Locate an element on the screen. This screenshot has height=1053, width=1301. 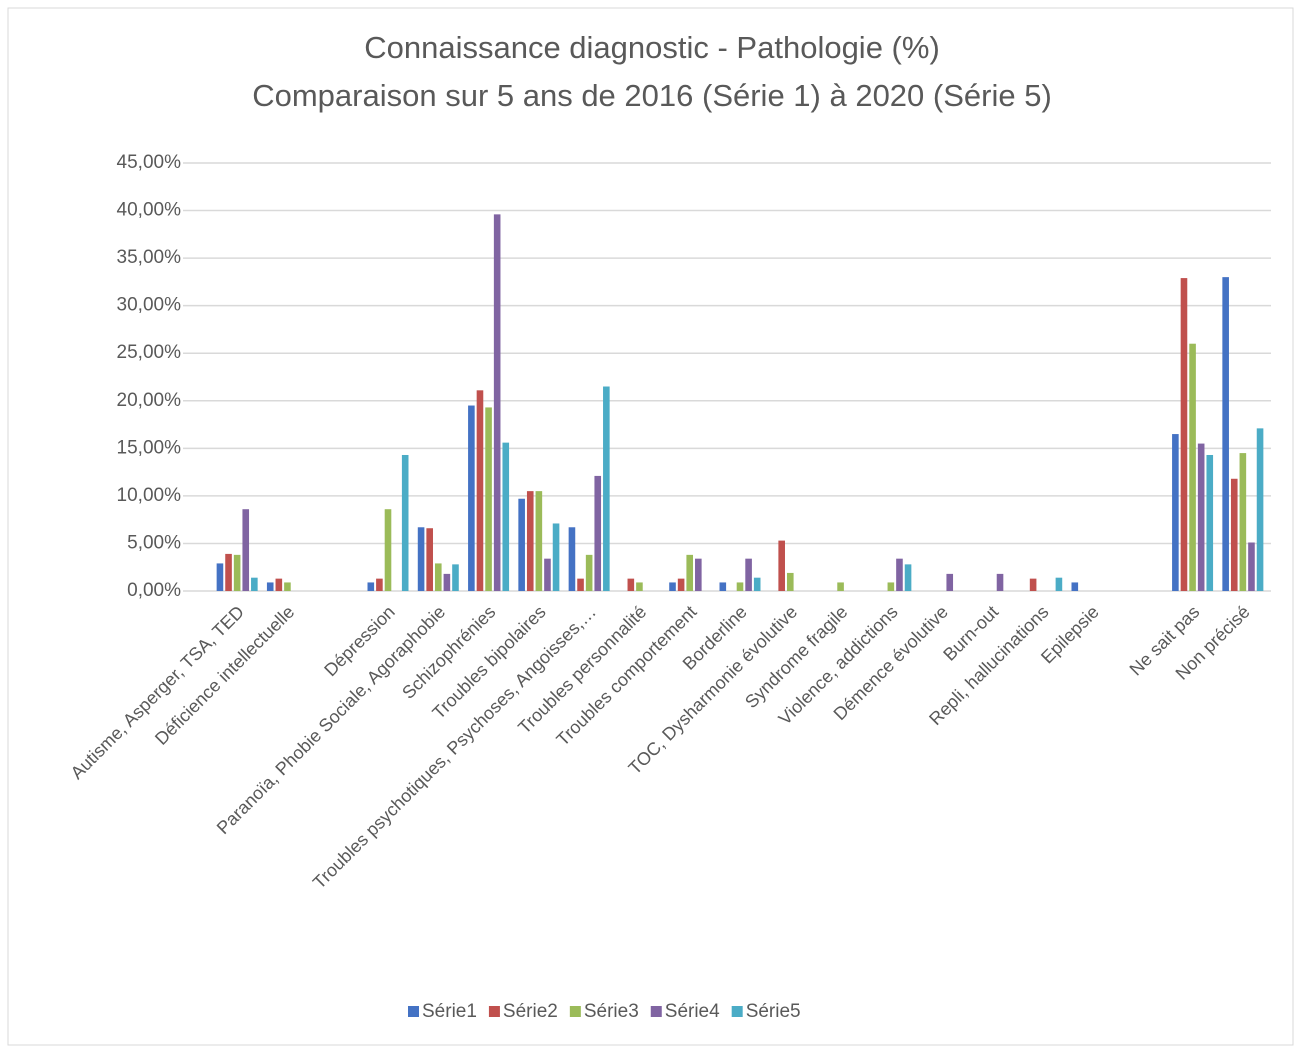
y-tick-label: 30,00% is located at coordinates (149, 305).